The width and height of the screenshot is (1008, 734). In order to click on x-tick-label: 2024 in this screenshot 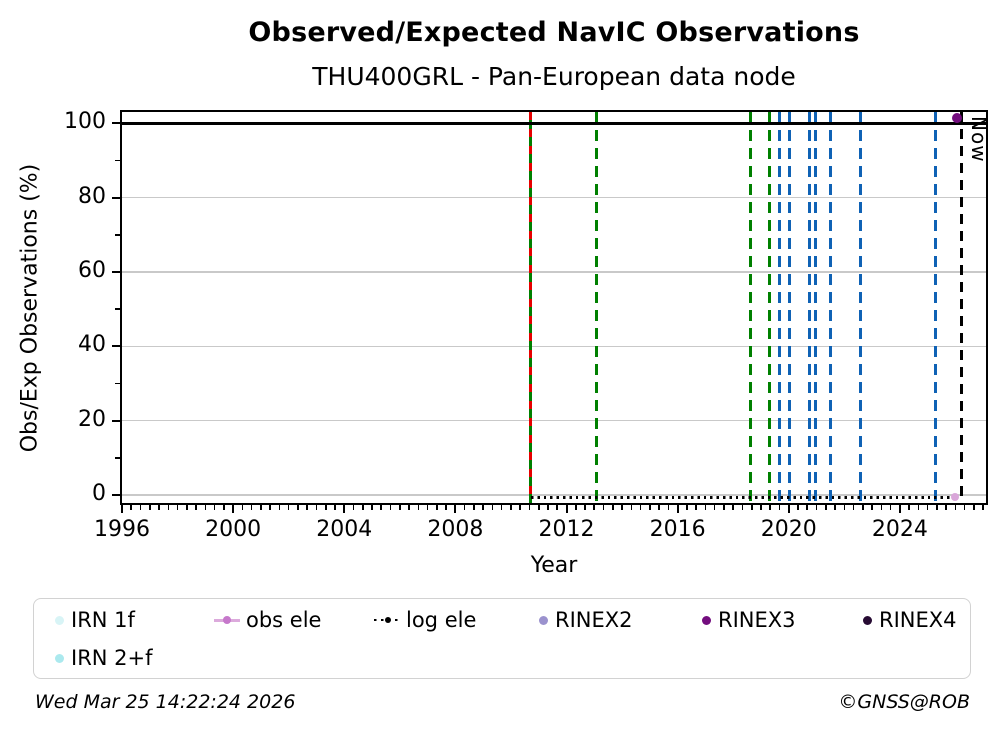, I will do `click(899, 529)`.